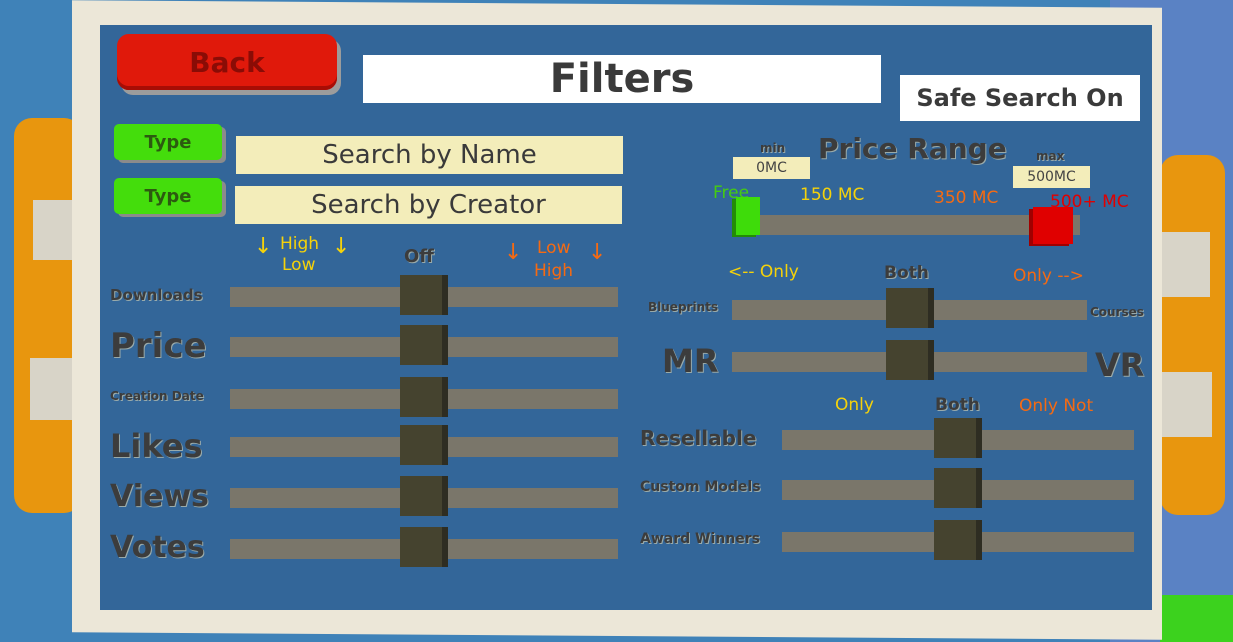 The height and width of the screenshot is (642, 1233). What do you see at coordinates (48, 315) in the screenshot?
I see `left-pillar` at bounding box center [48, 315].